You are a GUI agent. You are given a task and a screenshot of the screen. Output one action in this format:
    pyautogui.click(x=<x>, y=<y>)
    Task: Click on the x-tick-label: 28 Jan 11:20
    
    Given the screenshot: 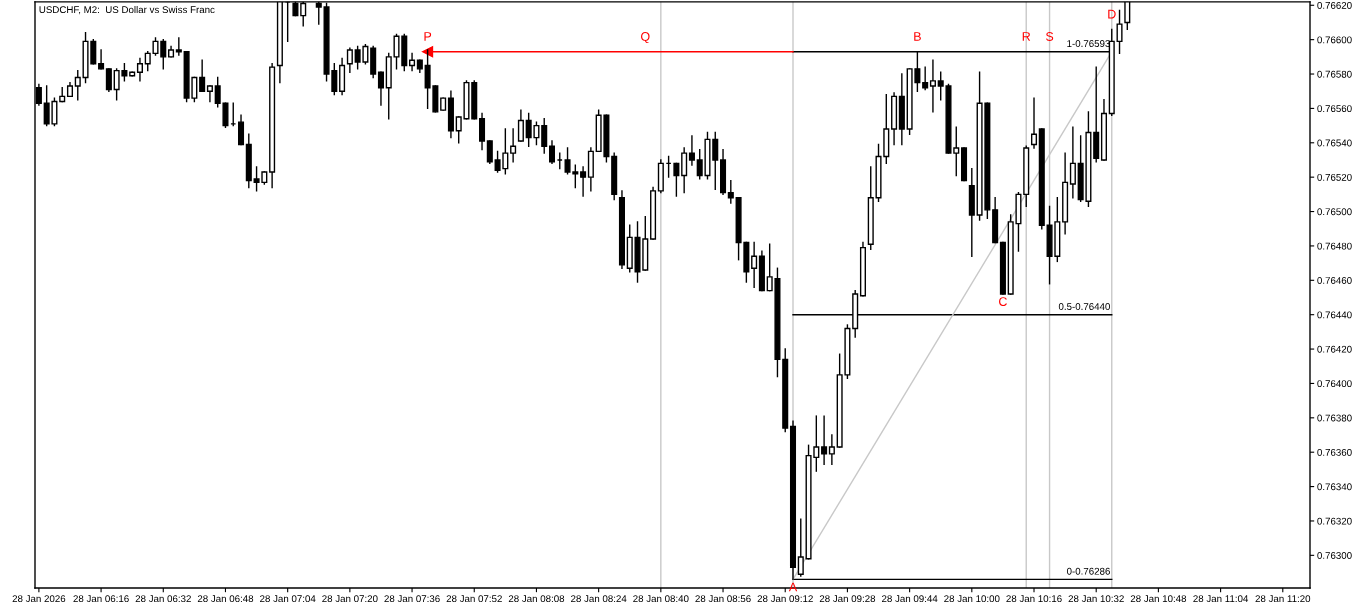 What is the action you would take?
    pyautogui.click(x=1283, y=599)
    